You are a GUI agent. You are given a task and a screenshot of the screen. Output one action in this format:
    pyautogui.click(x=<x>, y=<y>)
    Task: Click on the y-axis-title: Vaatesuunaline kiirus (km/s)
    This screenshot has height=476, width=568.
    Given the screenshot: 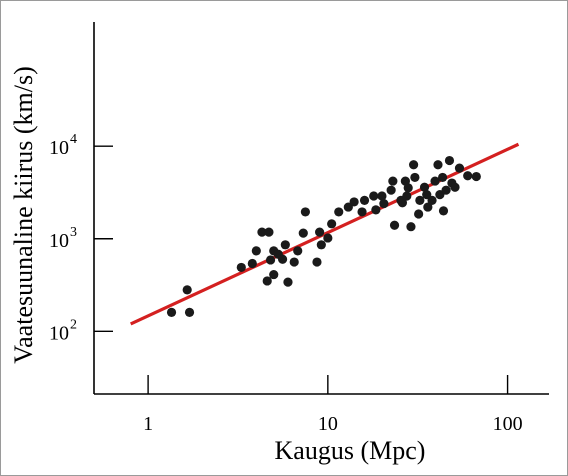 What is the action you would take?
    pyautogui.click(x=23, y=215)
    